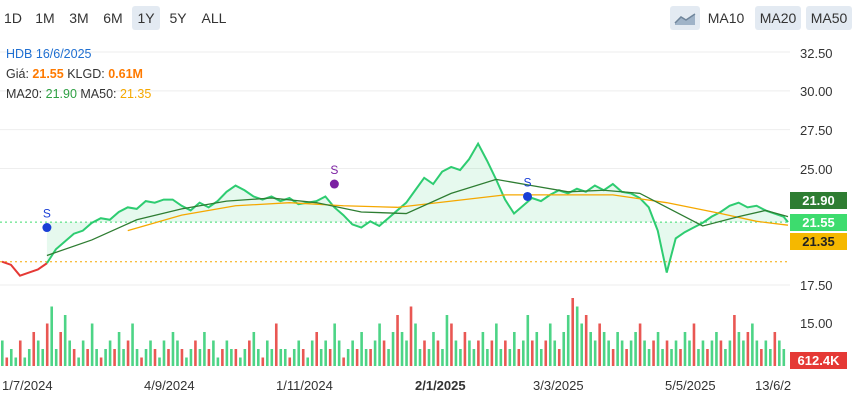 This screenshot has width=857, height=403. I want to click on ma20-button: MA20, so click(778, 18).